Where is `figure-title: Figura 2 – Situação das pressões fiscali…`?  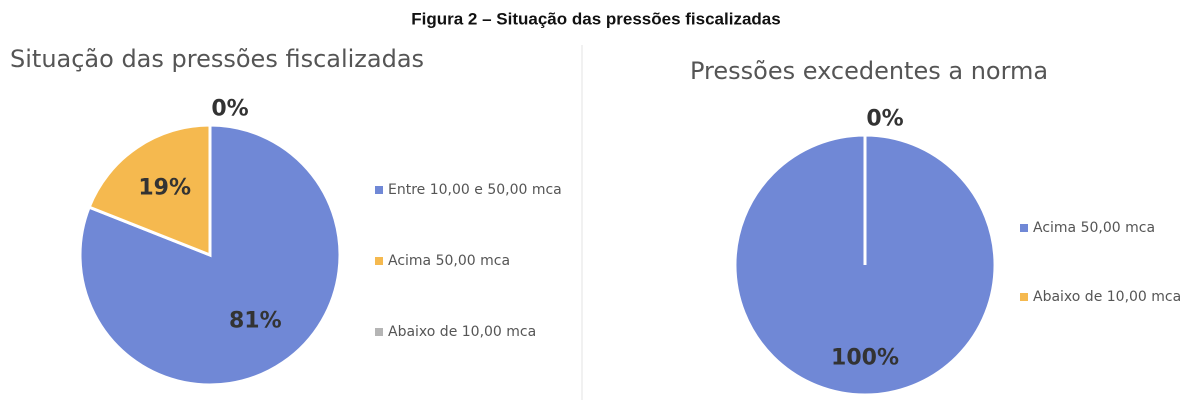
figure-title: Figura 2 – Situação das pressões fiscali… is located at coordinates (595, 18).